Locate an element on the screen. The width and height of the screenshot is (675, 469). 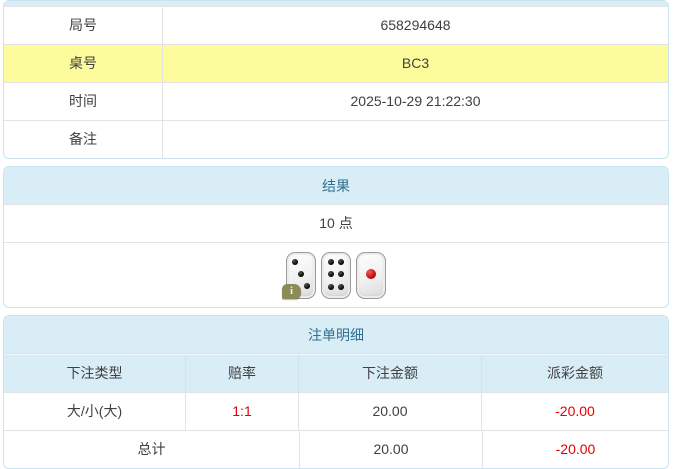
bet-type-value: 大/小(大) is located at coordinates (95, 411).